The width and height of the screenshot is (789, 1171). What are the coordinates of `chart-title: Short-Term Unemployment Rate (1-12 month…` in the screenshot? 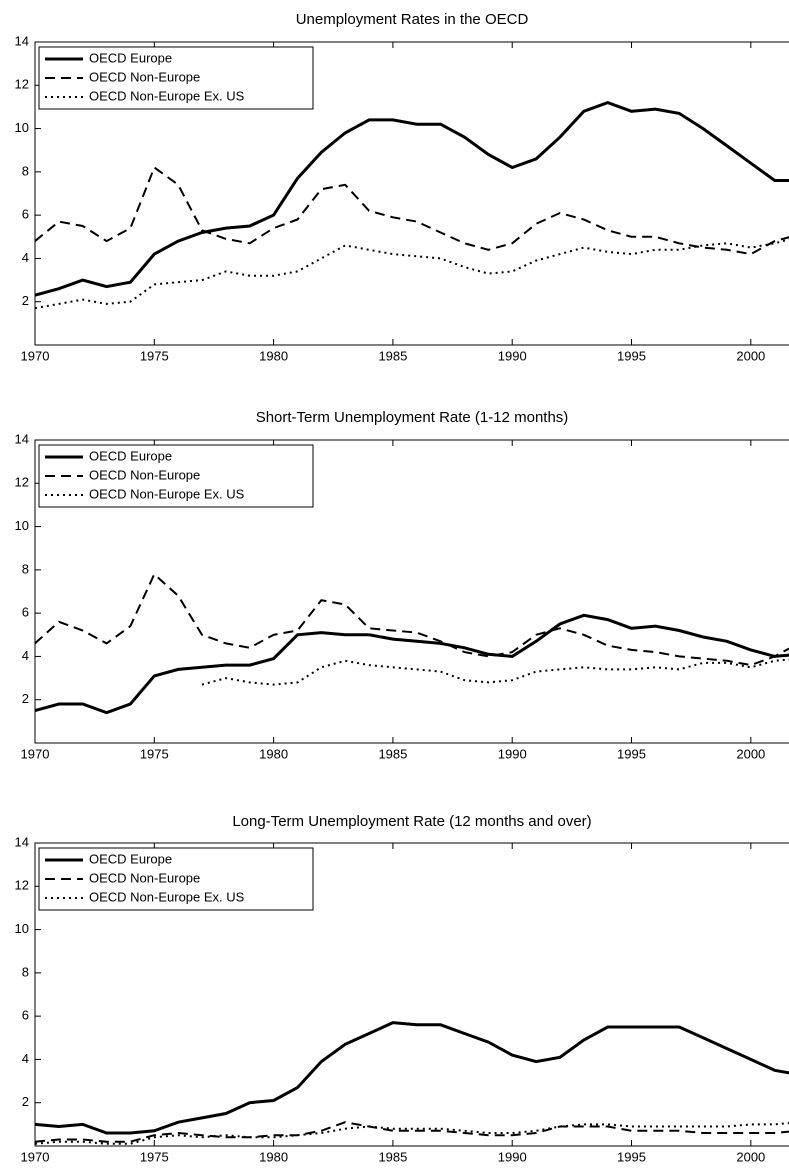 It's located at (412, 417).